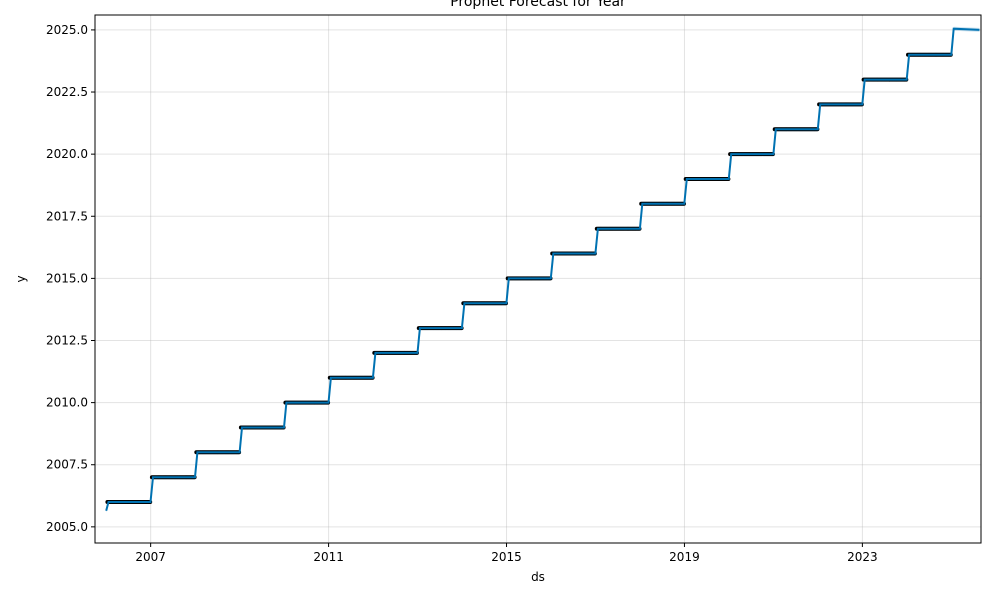  What do you see at coordinates (67, 465) in the screenshot?
I see `y-tick-label: 2007.5` at bounding box center [67, 465].